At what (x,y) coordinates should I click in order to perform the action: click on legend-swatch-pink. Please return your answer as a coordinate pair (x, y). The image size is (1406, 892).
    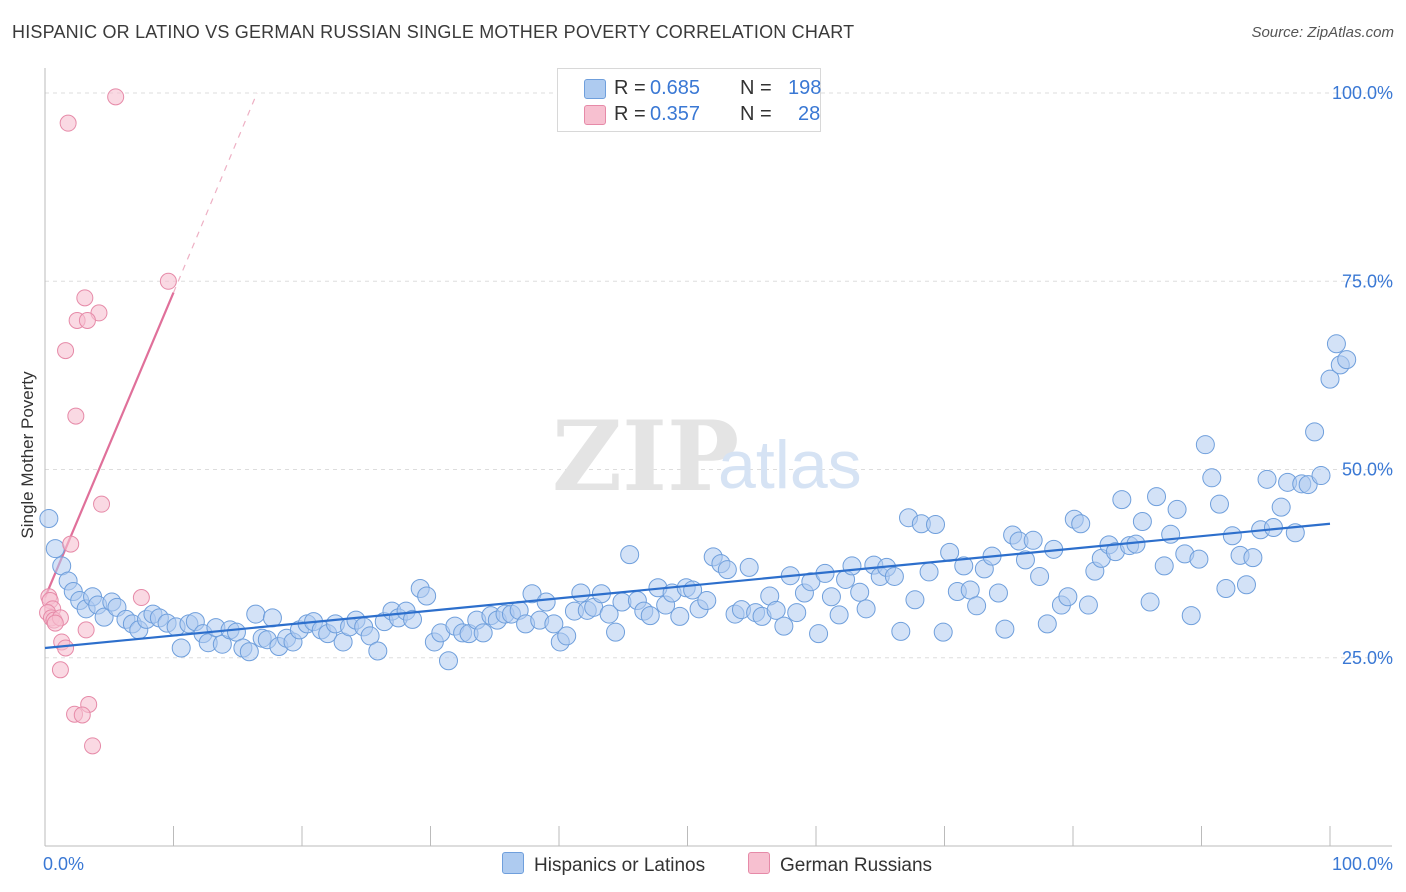
    Looking at the image, I should click on (595, 115).